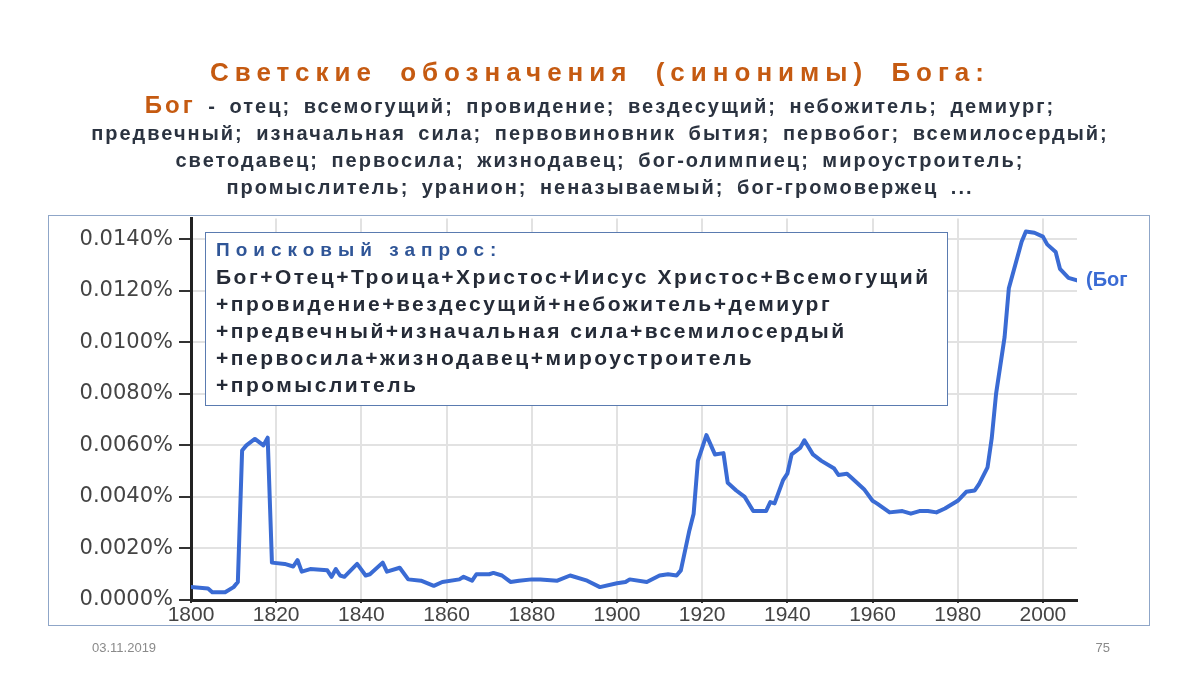 This screenshot has width=1200, height=675. Describe the element at coordinates (1102, 647) in the screenshot. I see `text: 75` at that location.